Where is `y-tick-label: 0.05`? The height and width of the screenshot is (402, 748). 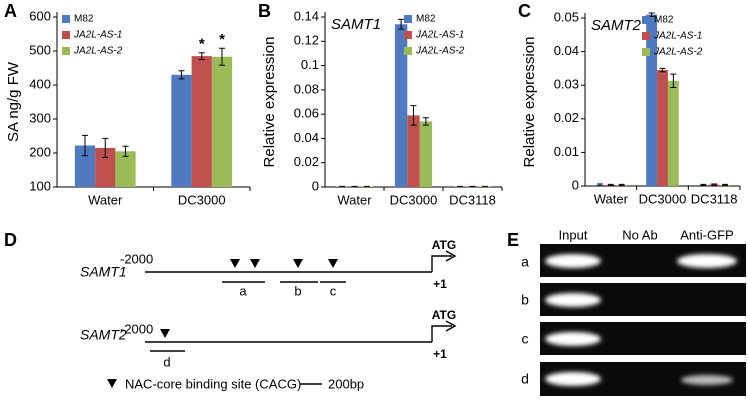 y-tick-label: 0.05 is located at coordinates (566, 16).